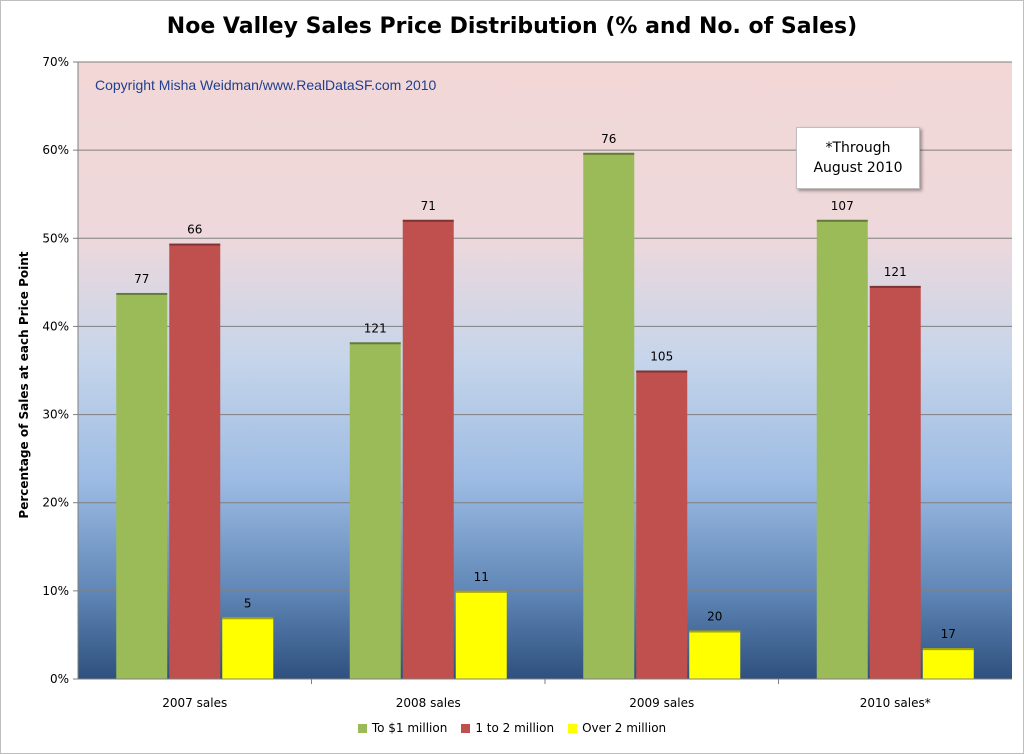 The width and height of the screenshot is (1024, 754). Describe the element at coordinates (55, 591) in the screenshot. I see `y-tick-label: 10%` at that location.